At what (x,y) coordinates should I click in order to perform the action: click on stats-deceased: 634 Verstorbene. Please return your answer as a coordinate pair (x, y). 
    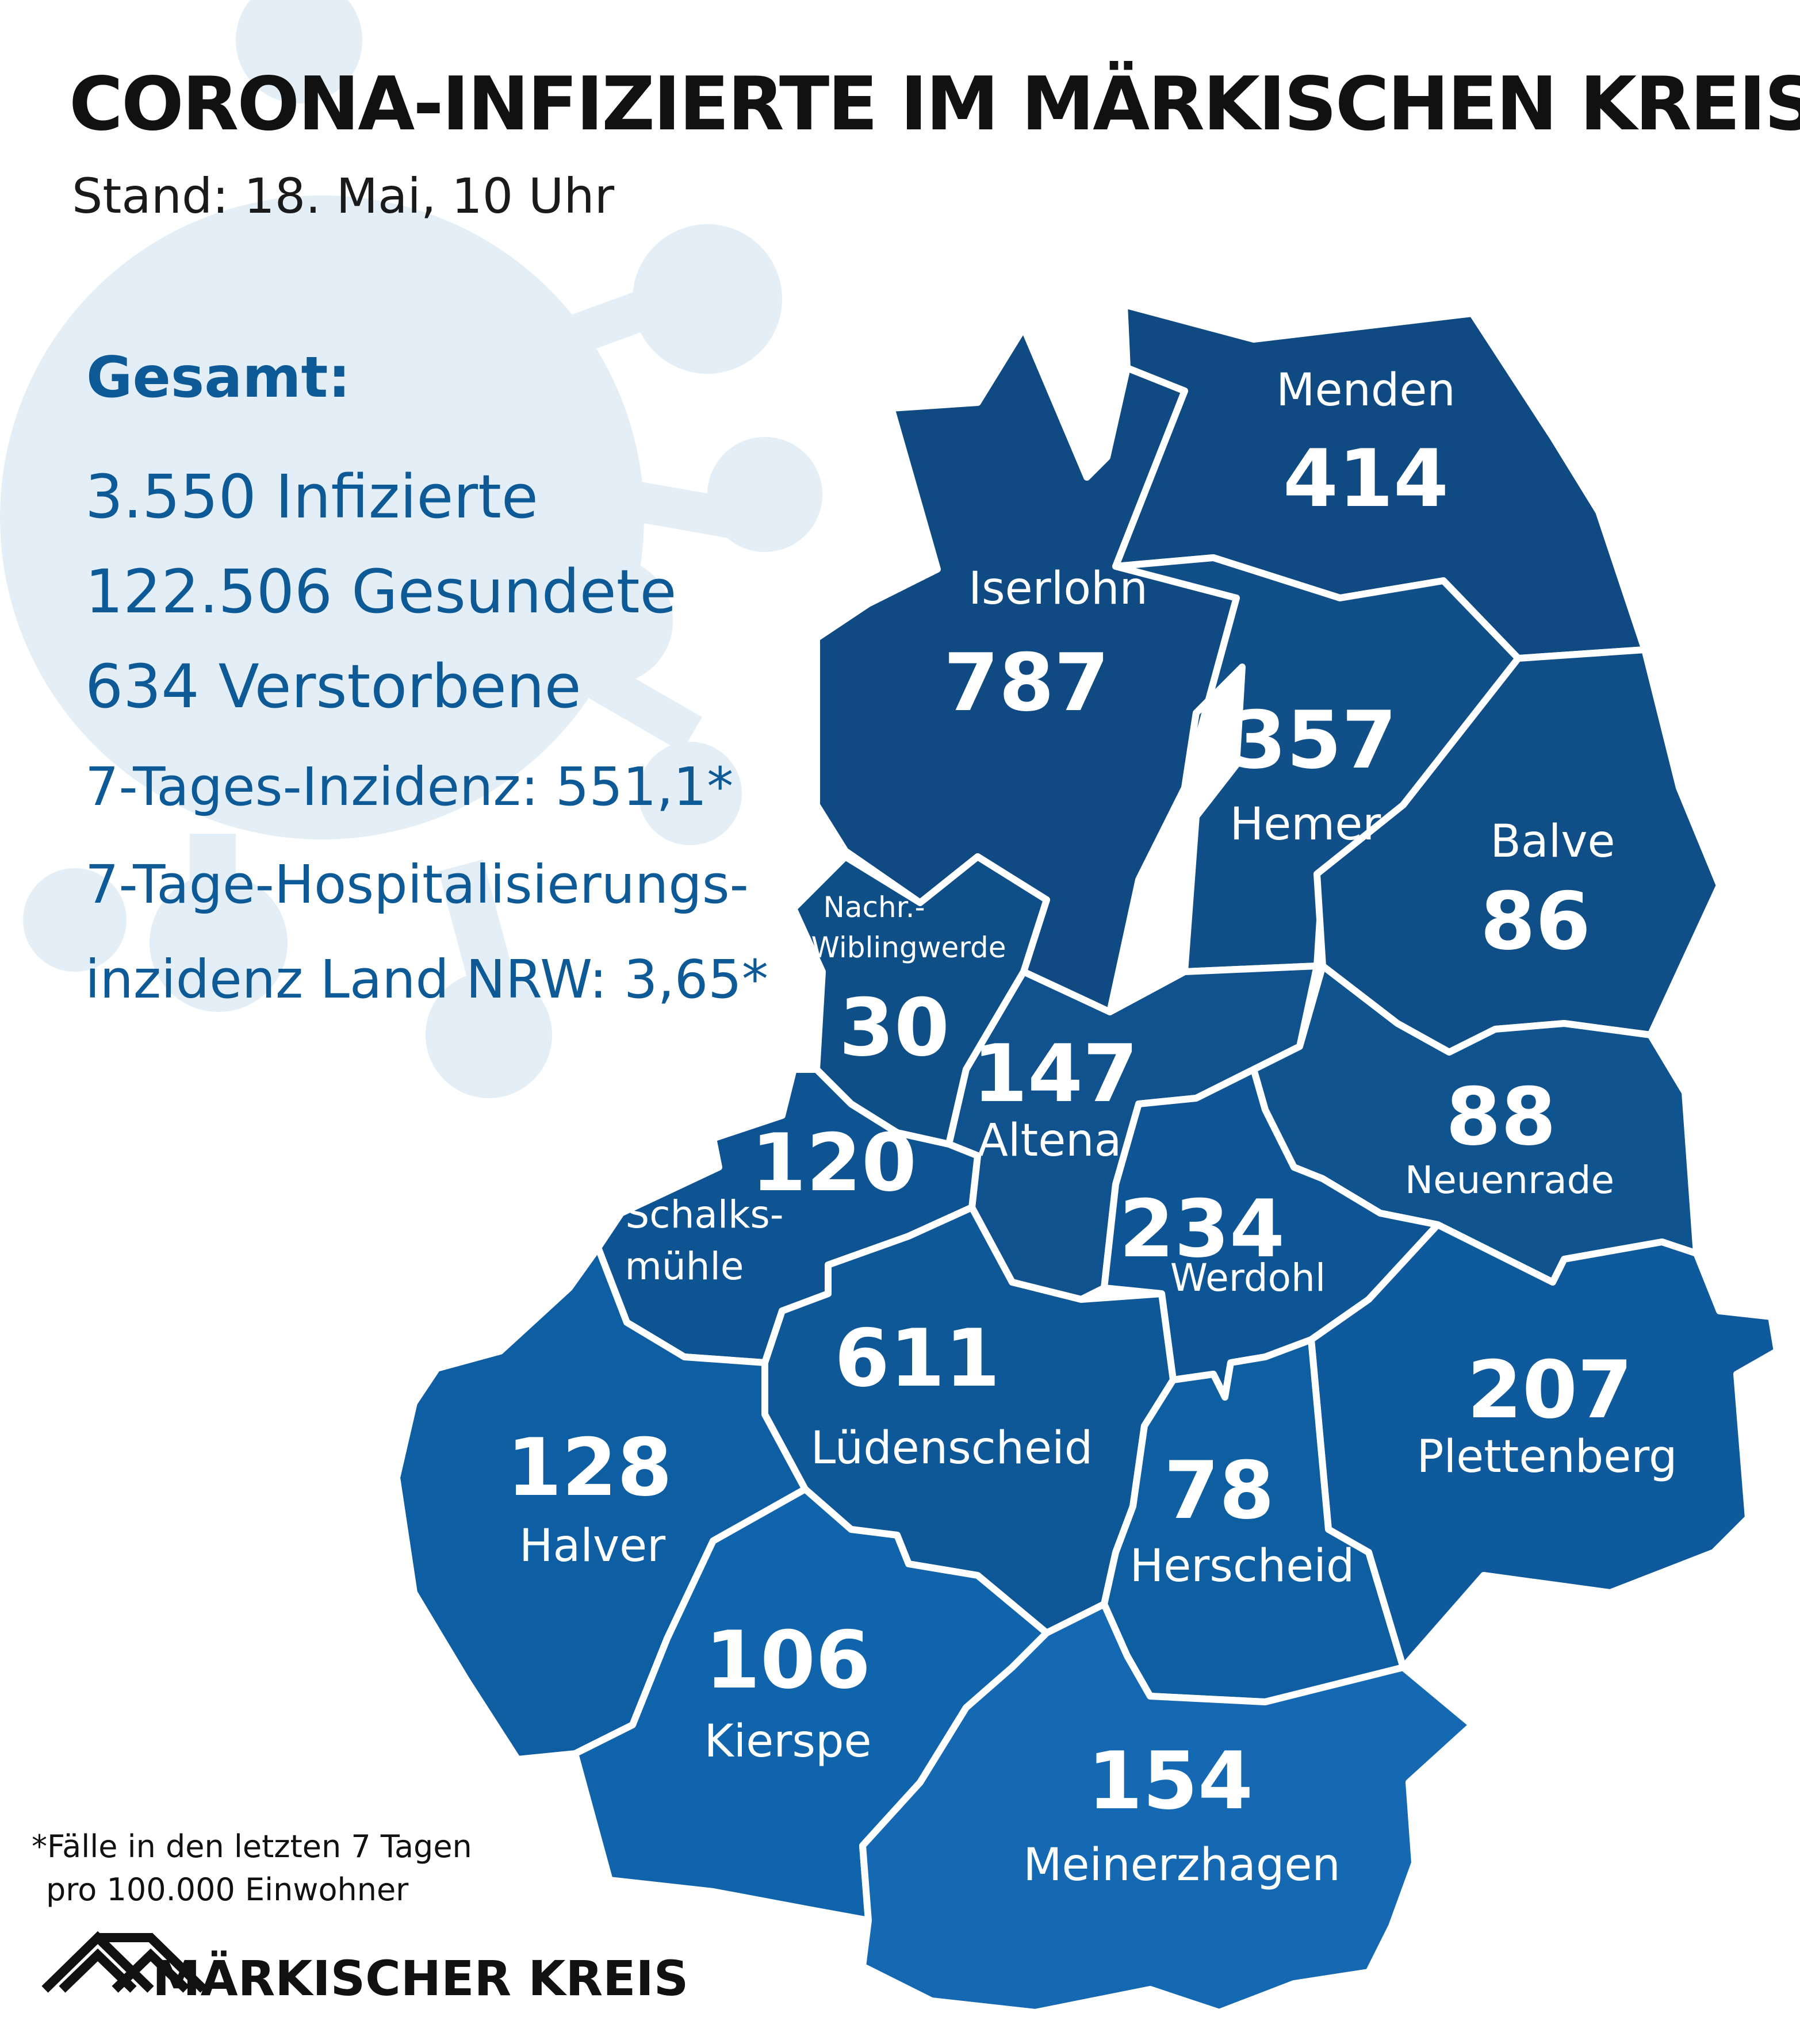
    Looking at the image, I should click on (333, 686).